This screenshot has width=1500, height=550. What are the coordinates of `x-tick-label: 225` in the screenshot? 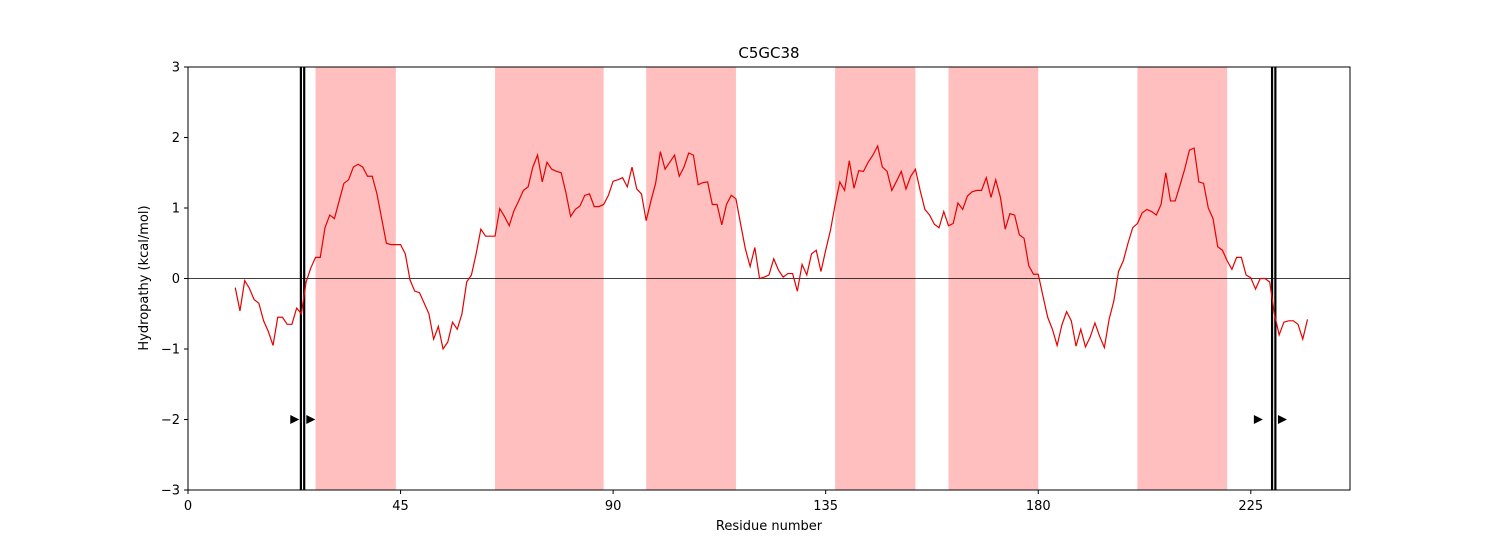 It's located at (1250, 506).